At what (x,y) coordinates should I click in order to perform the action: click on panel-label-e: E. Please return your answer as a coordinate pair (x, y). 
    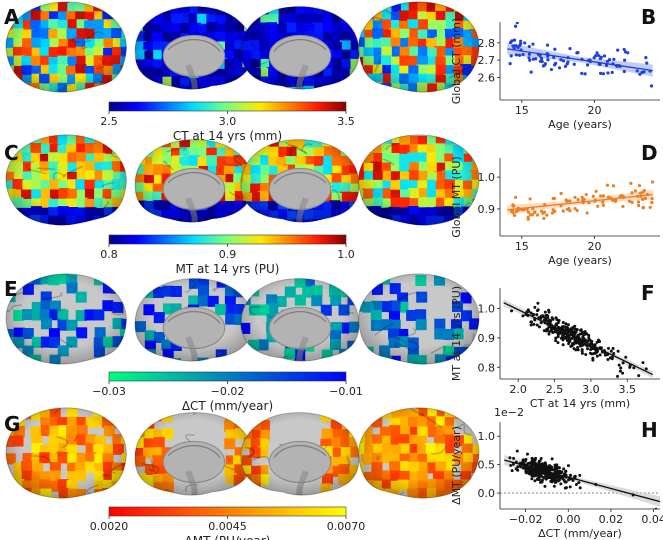
    Looking at the image, I should click on (11, 289).